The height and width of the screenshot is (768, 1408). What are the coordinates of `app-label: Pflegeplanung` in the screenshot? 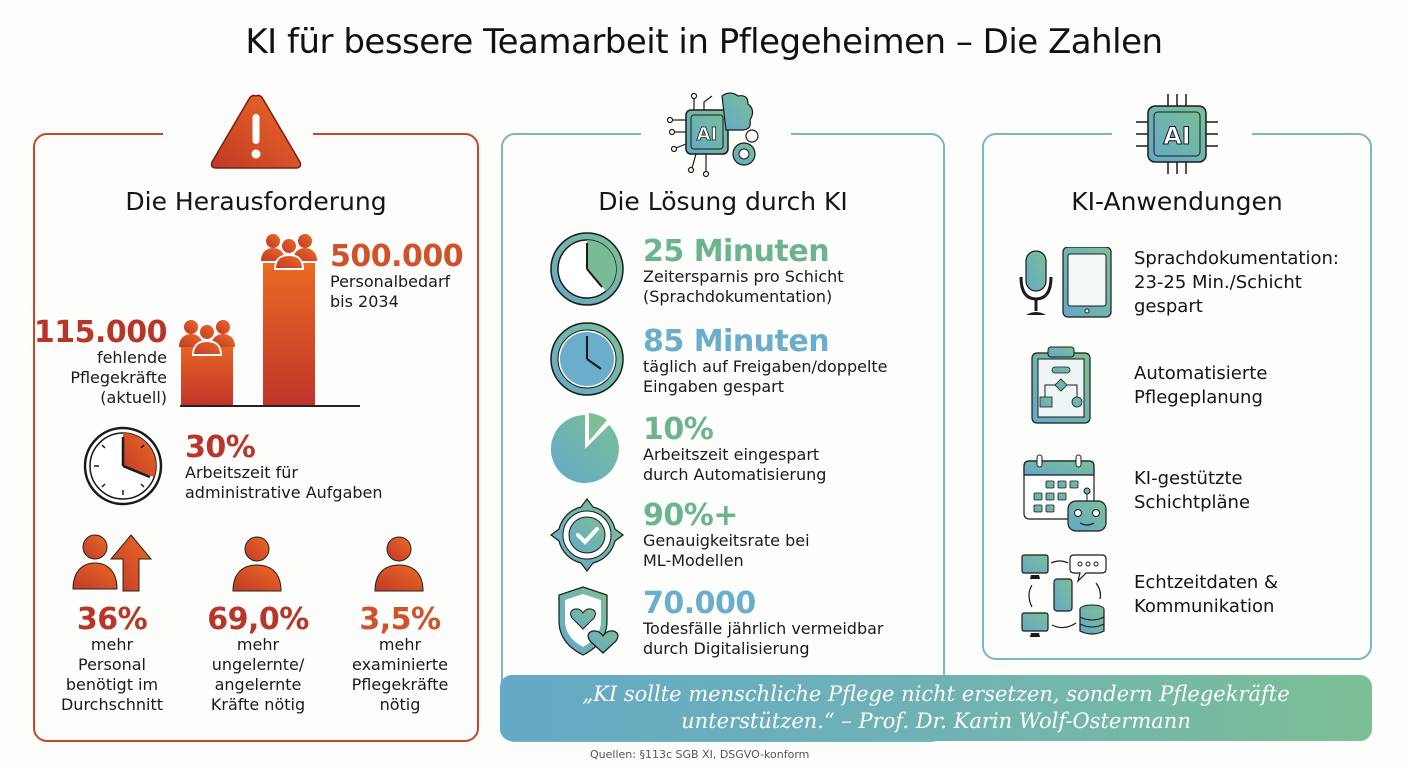 It's located at (1198, 397).